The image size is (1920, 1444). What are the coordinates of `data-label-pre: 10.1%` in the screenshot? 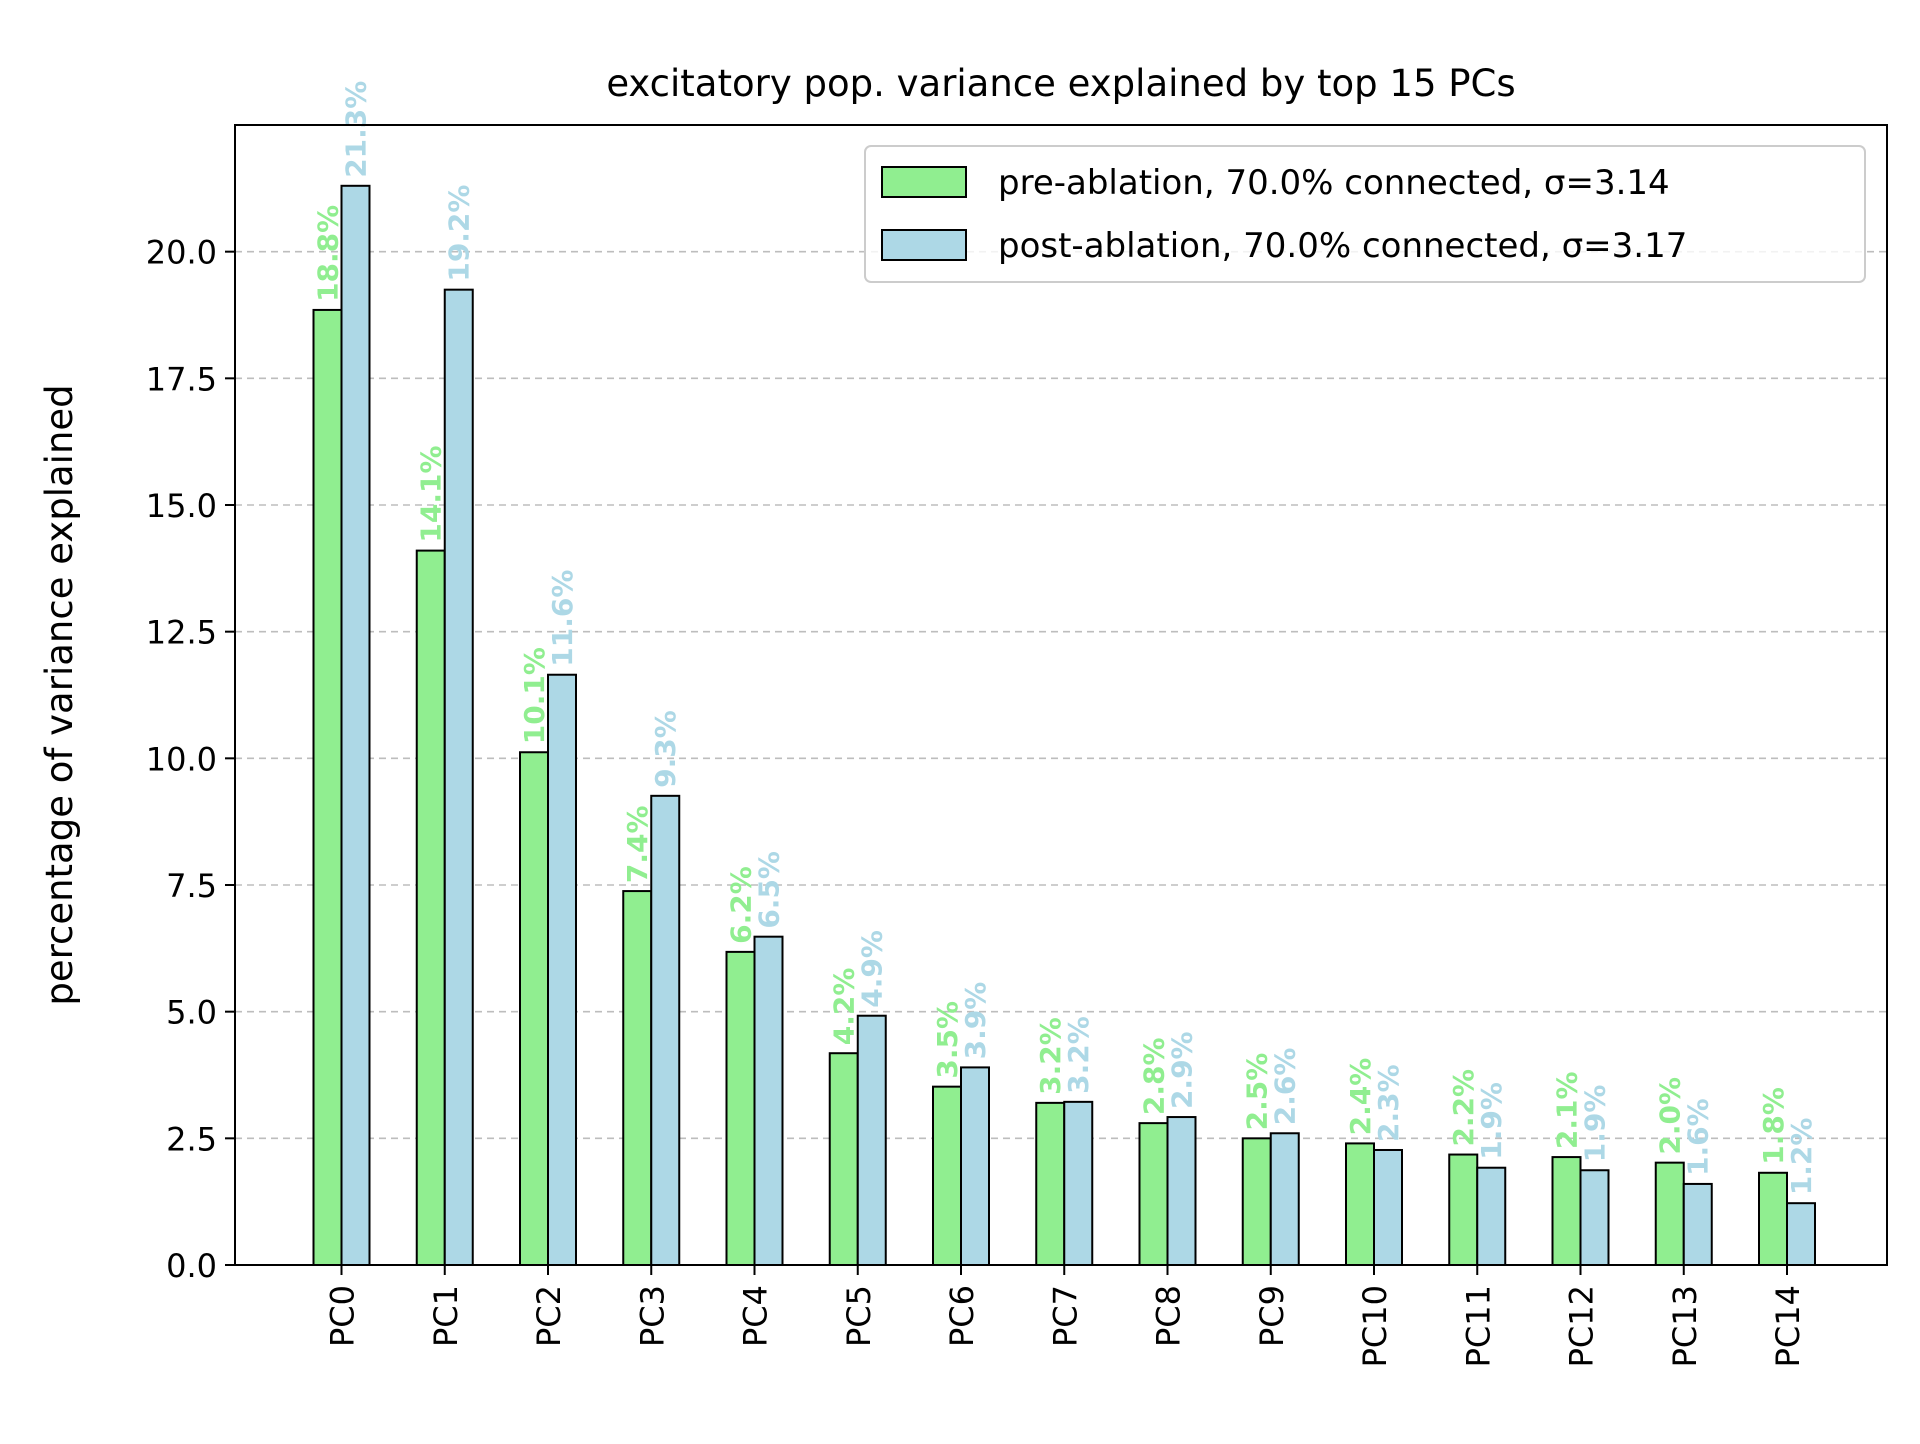 It's located at (534, 695).